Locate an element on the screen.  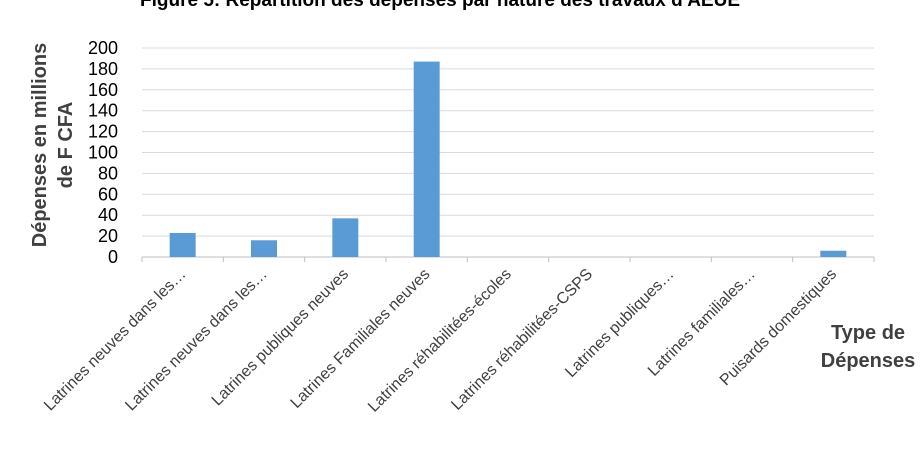
y-tick-label: 180 is located at coordinates (103, 69).